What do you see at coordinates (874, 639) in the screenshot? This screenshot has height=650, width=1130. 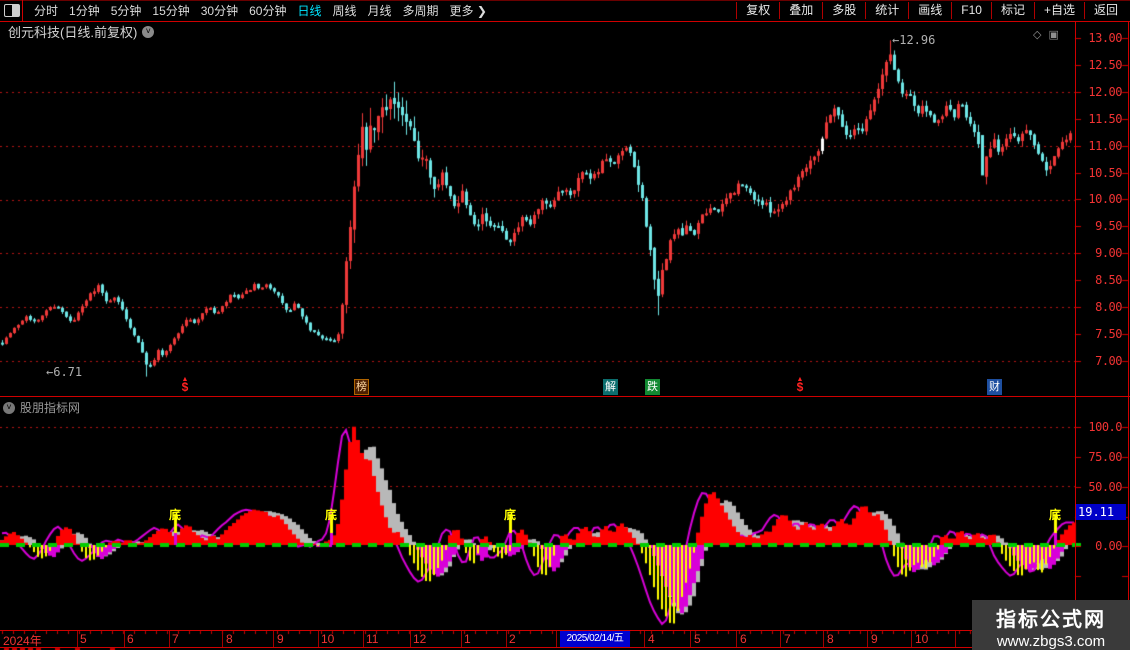 I see `date-label-16: 9` at bounding box center [874, 639].